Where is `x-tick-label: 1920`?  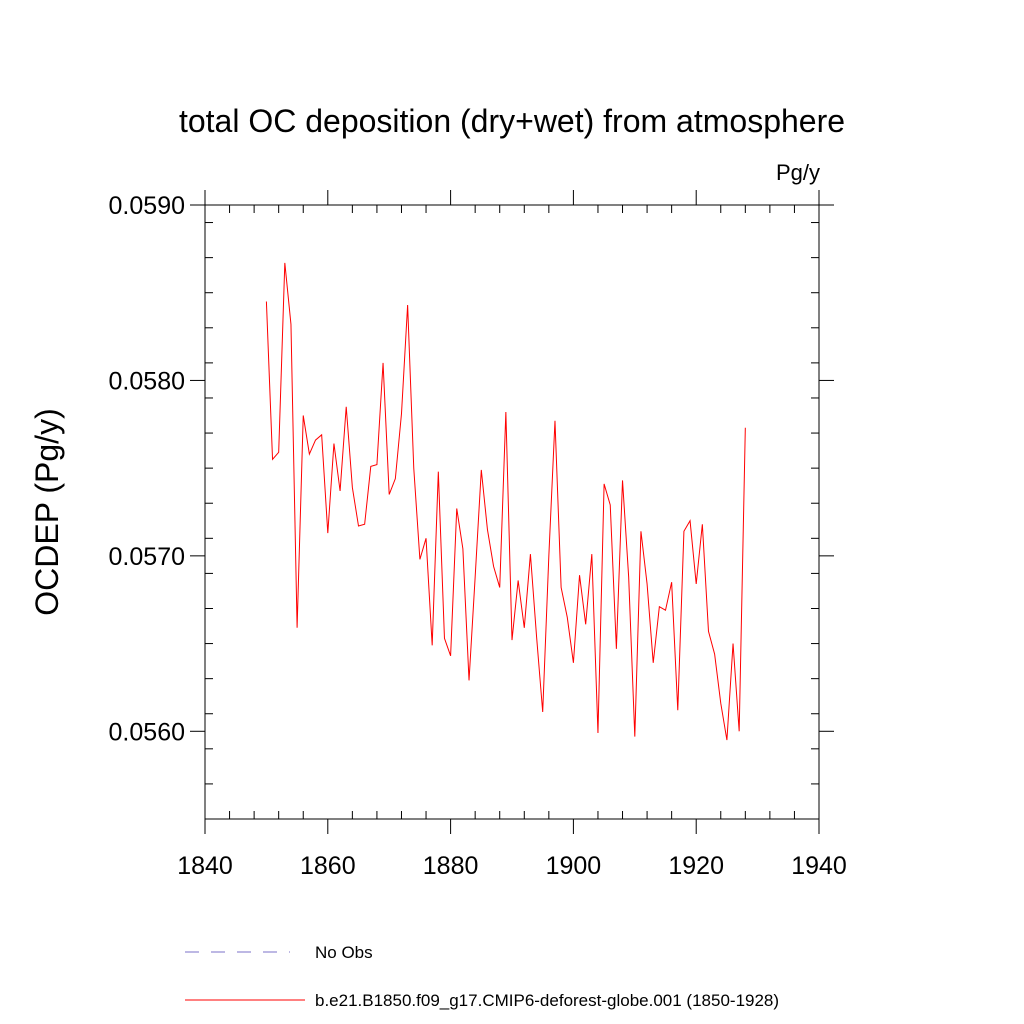
x-tick-label: 1920 is located at coordinates (696, 866).